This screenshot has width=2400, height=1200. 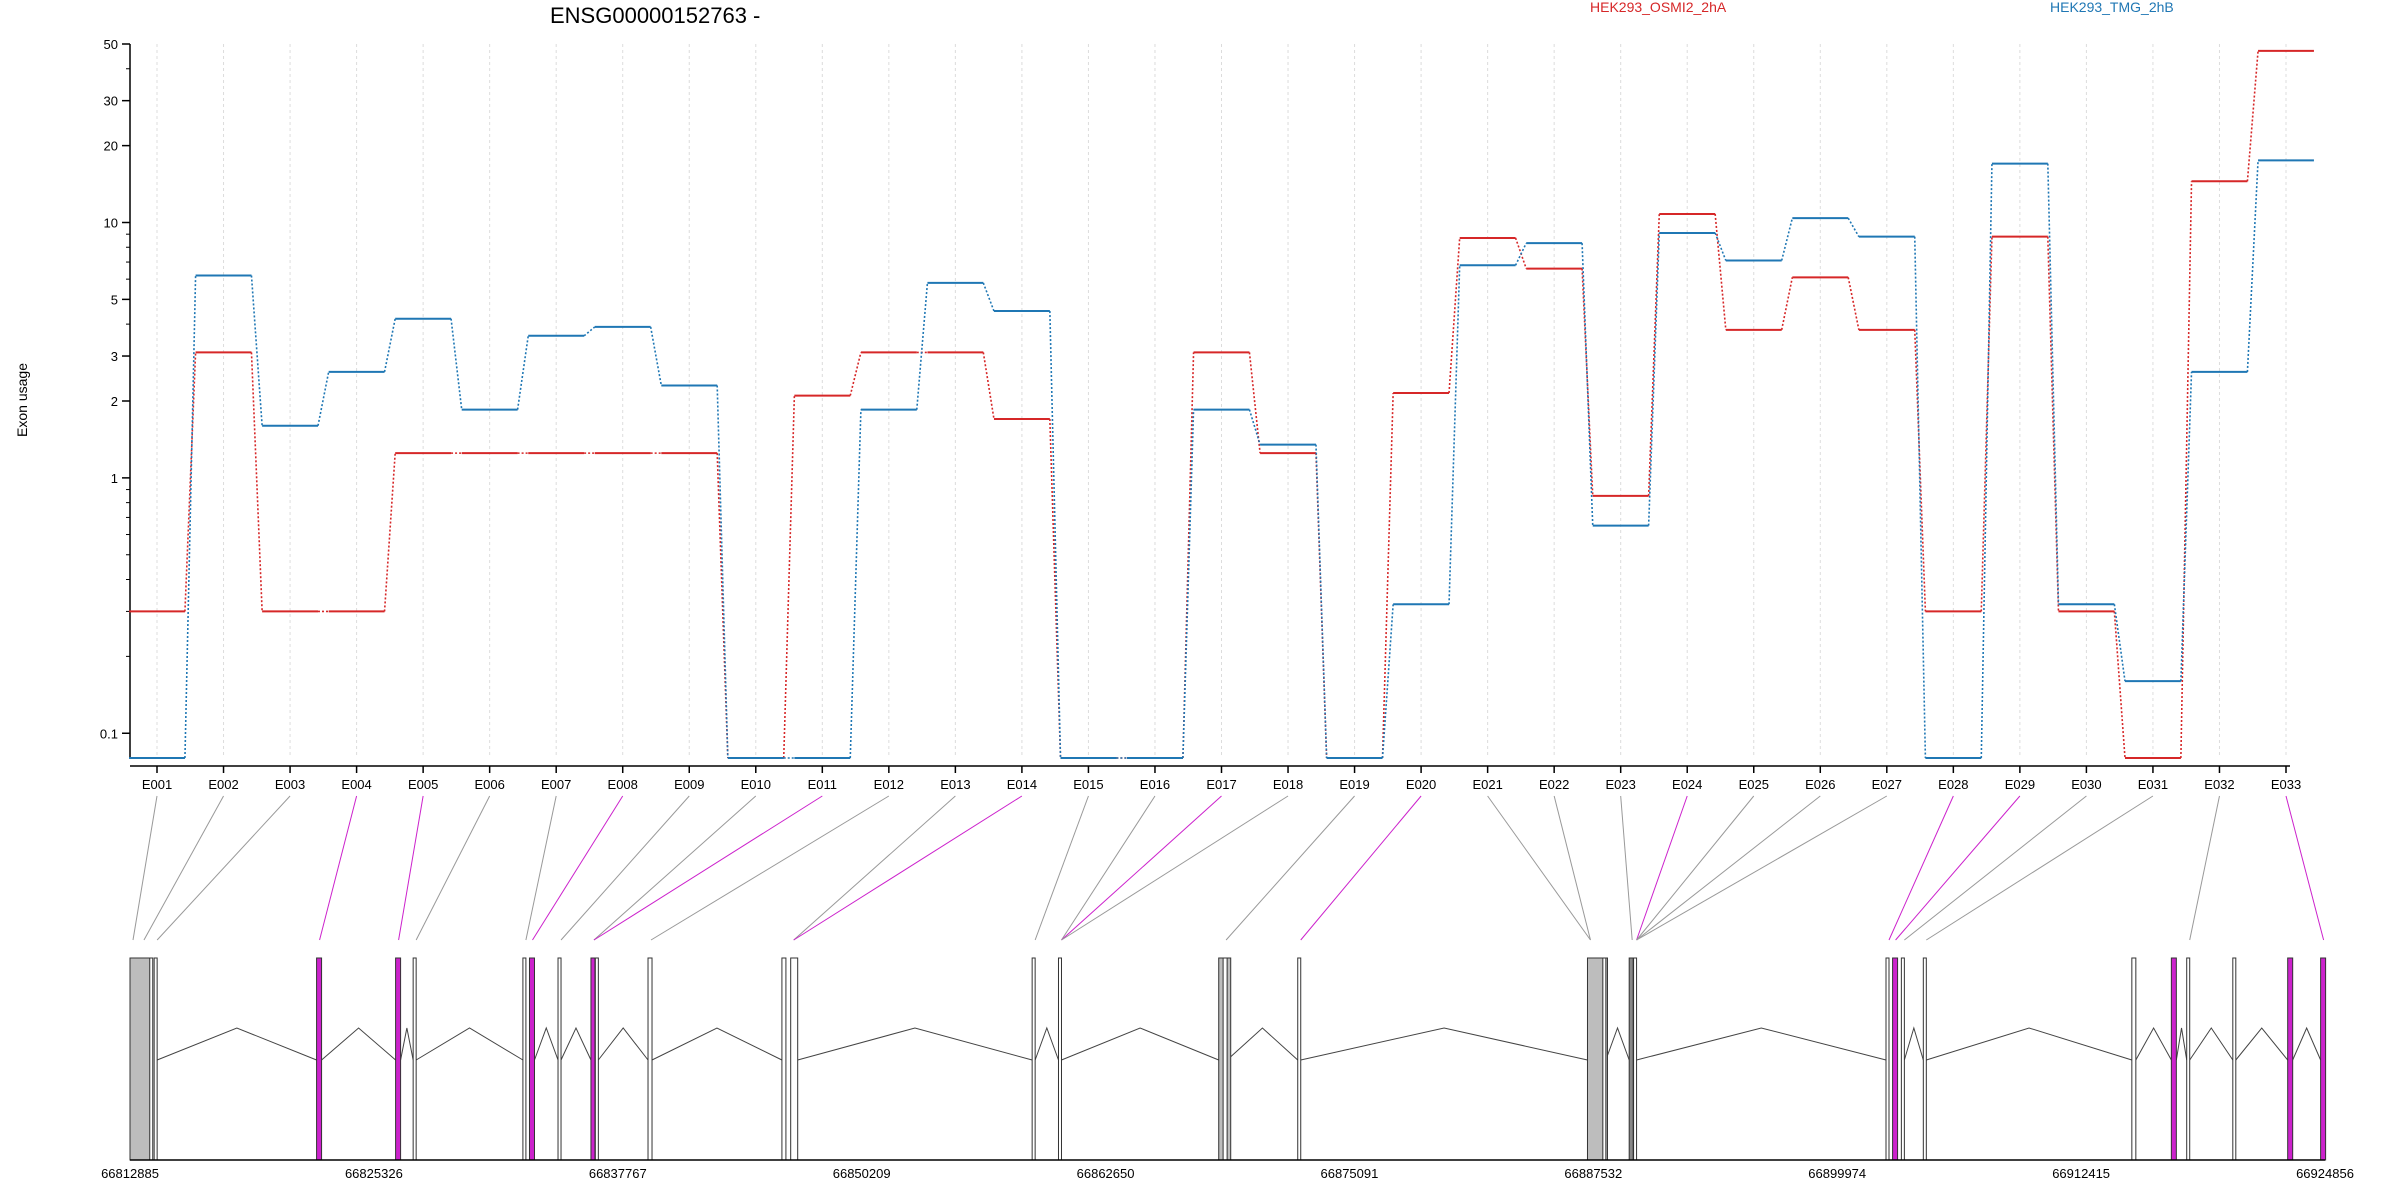 What do you see at coordinates (1554, 784) in the screenshot?
I see `x-tick-label-e022: E022` at bounding box center [1554, 784].